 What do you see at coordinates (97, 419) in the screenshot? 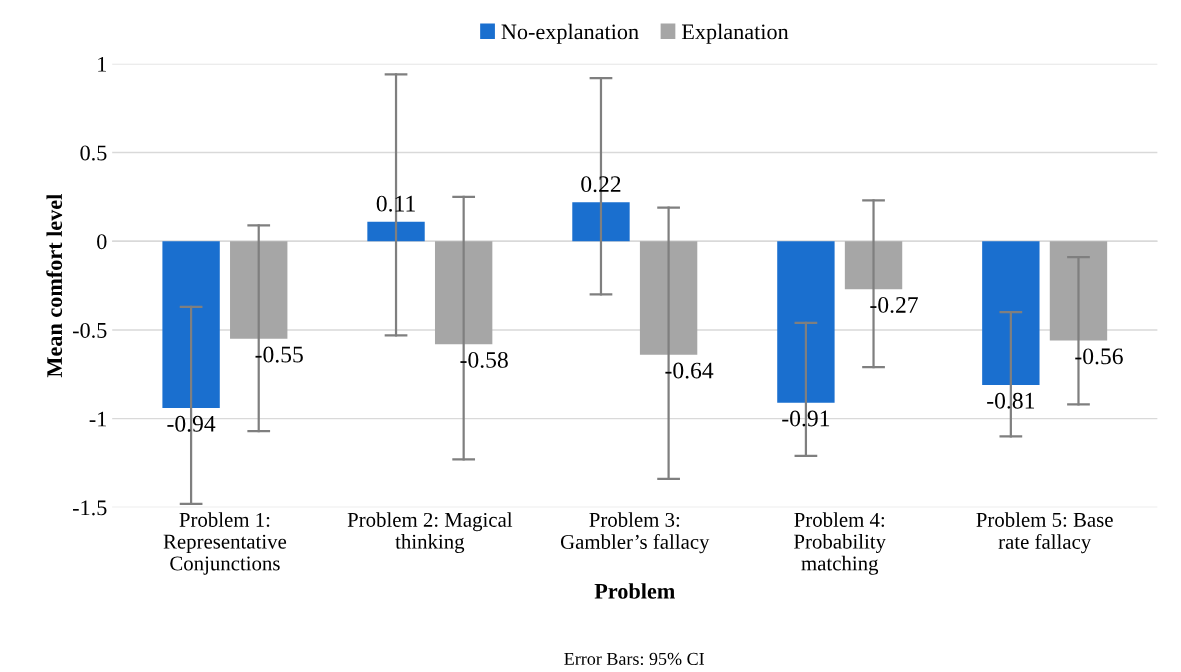
I see `y-tick-label: -1` at bounding box center [97, 419].